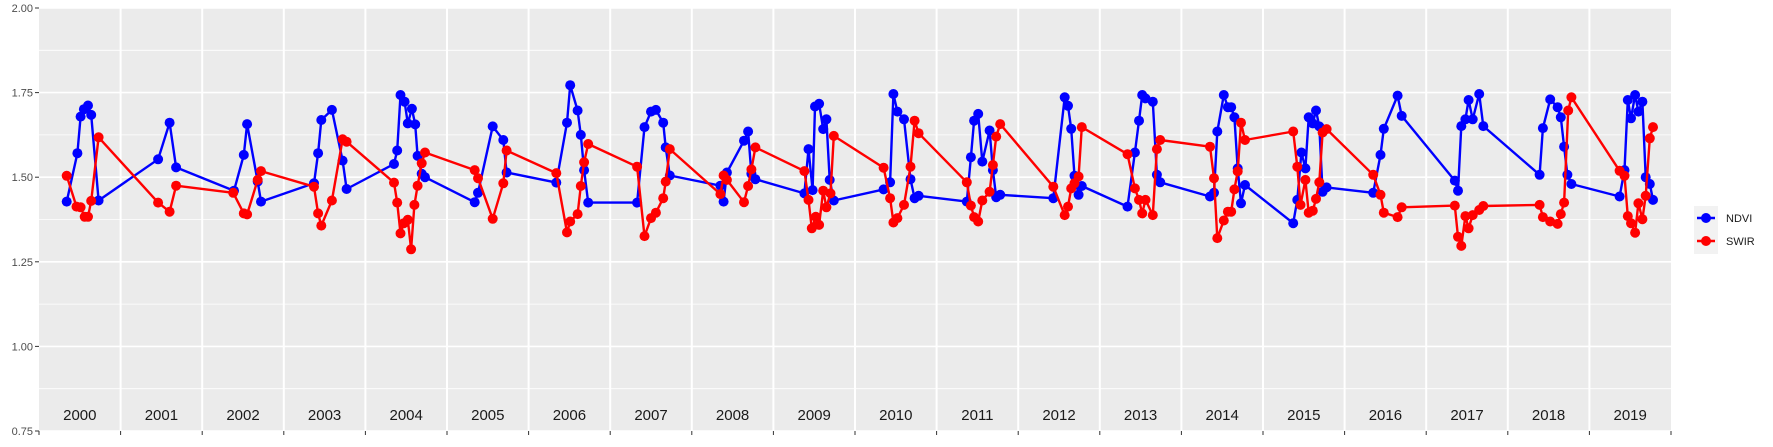 This screenshot has height=447, width=1773. I want to click on year-label: 2016, so click(1385, 415).